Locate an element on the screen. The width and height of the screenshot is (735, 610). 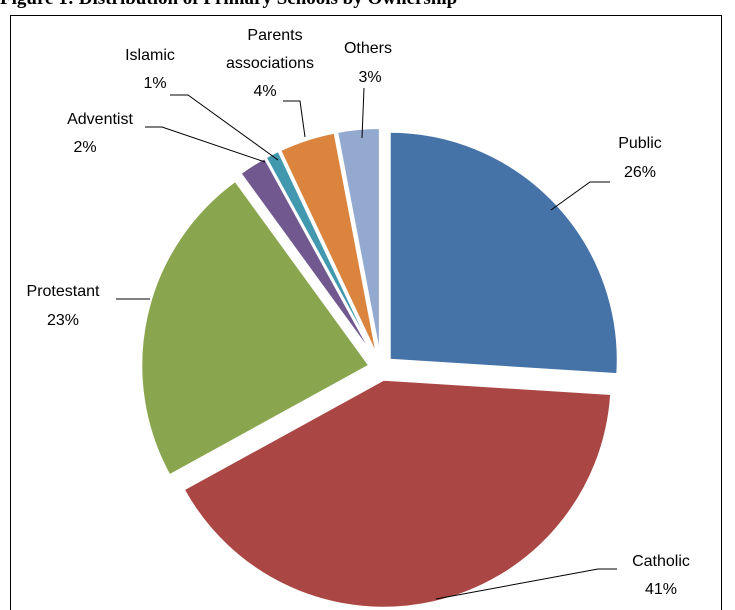
slice-name-protestant: Protestant is located at coordinates (63, 291).